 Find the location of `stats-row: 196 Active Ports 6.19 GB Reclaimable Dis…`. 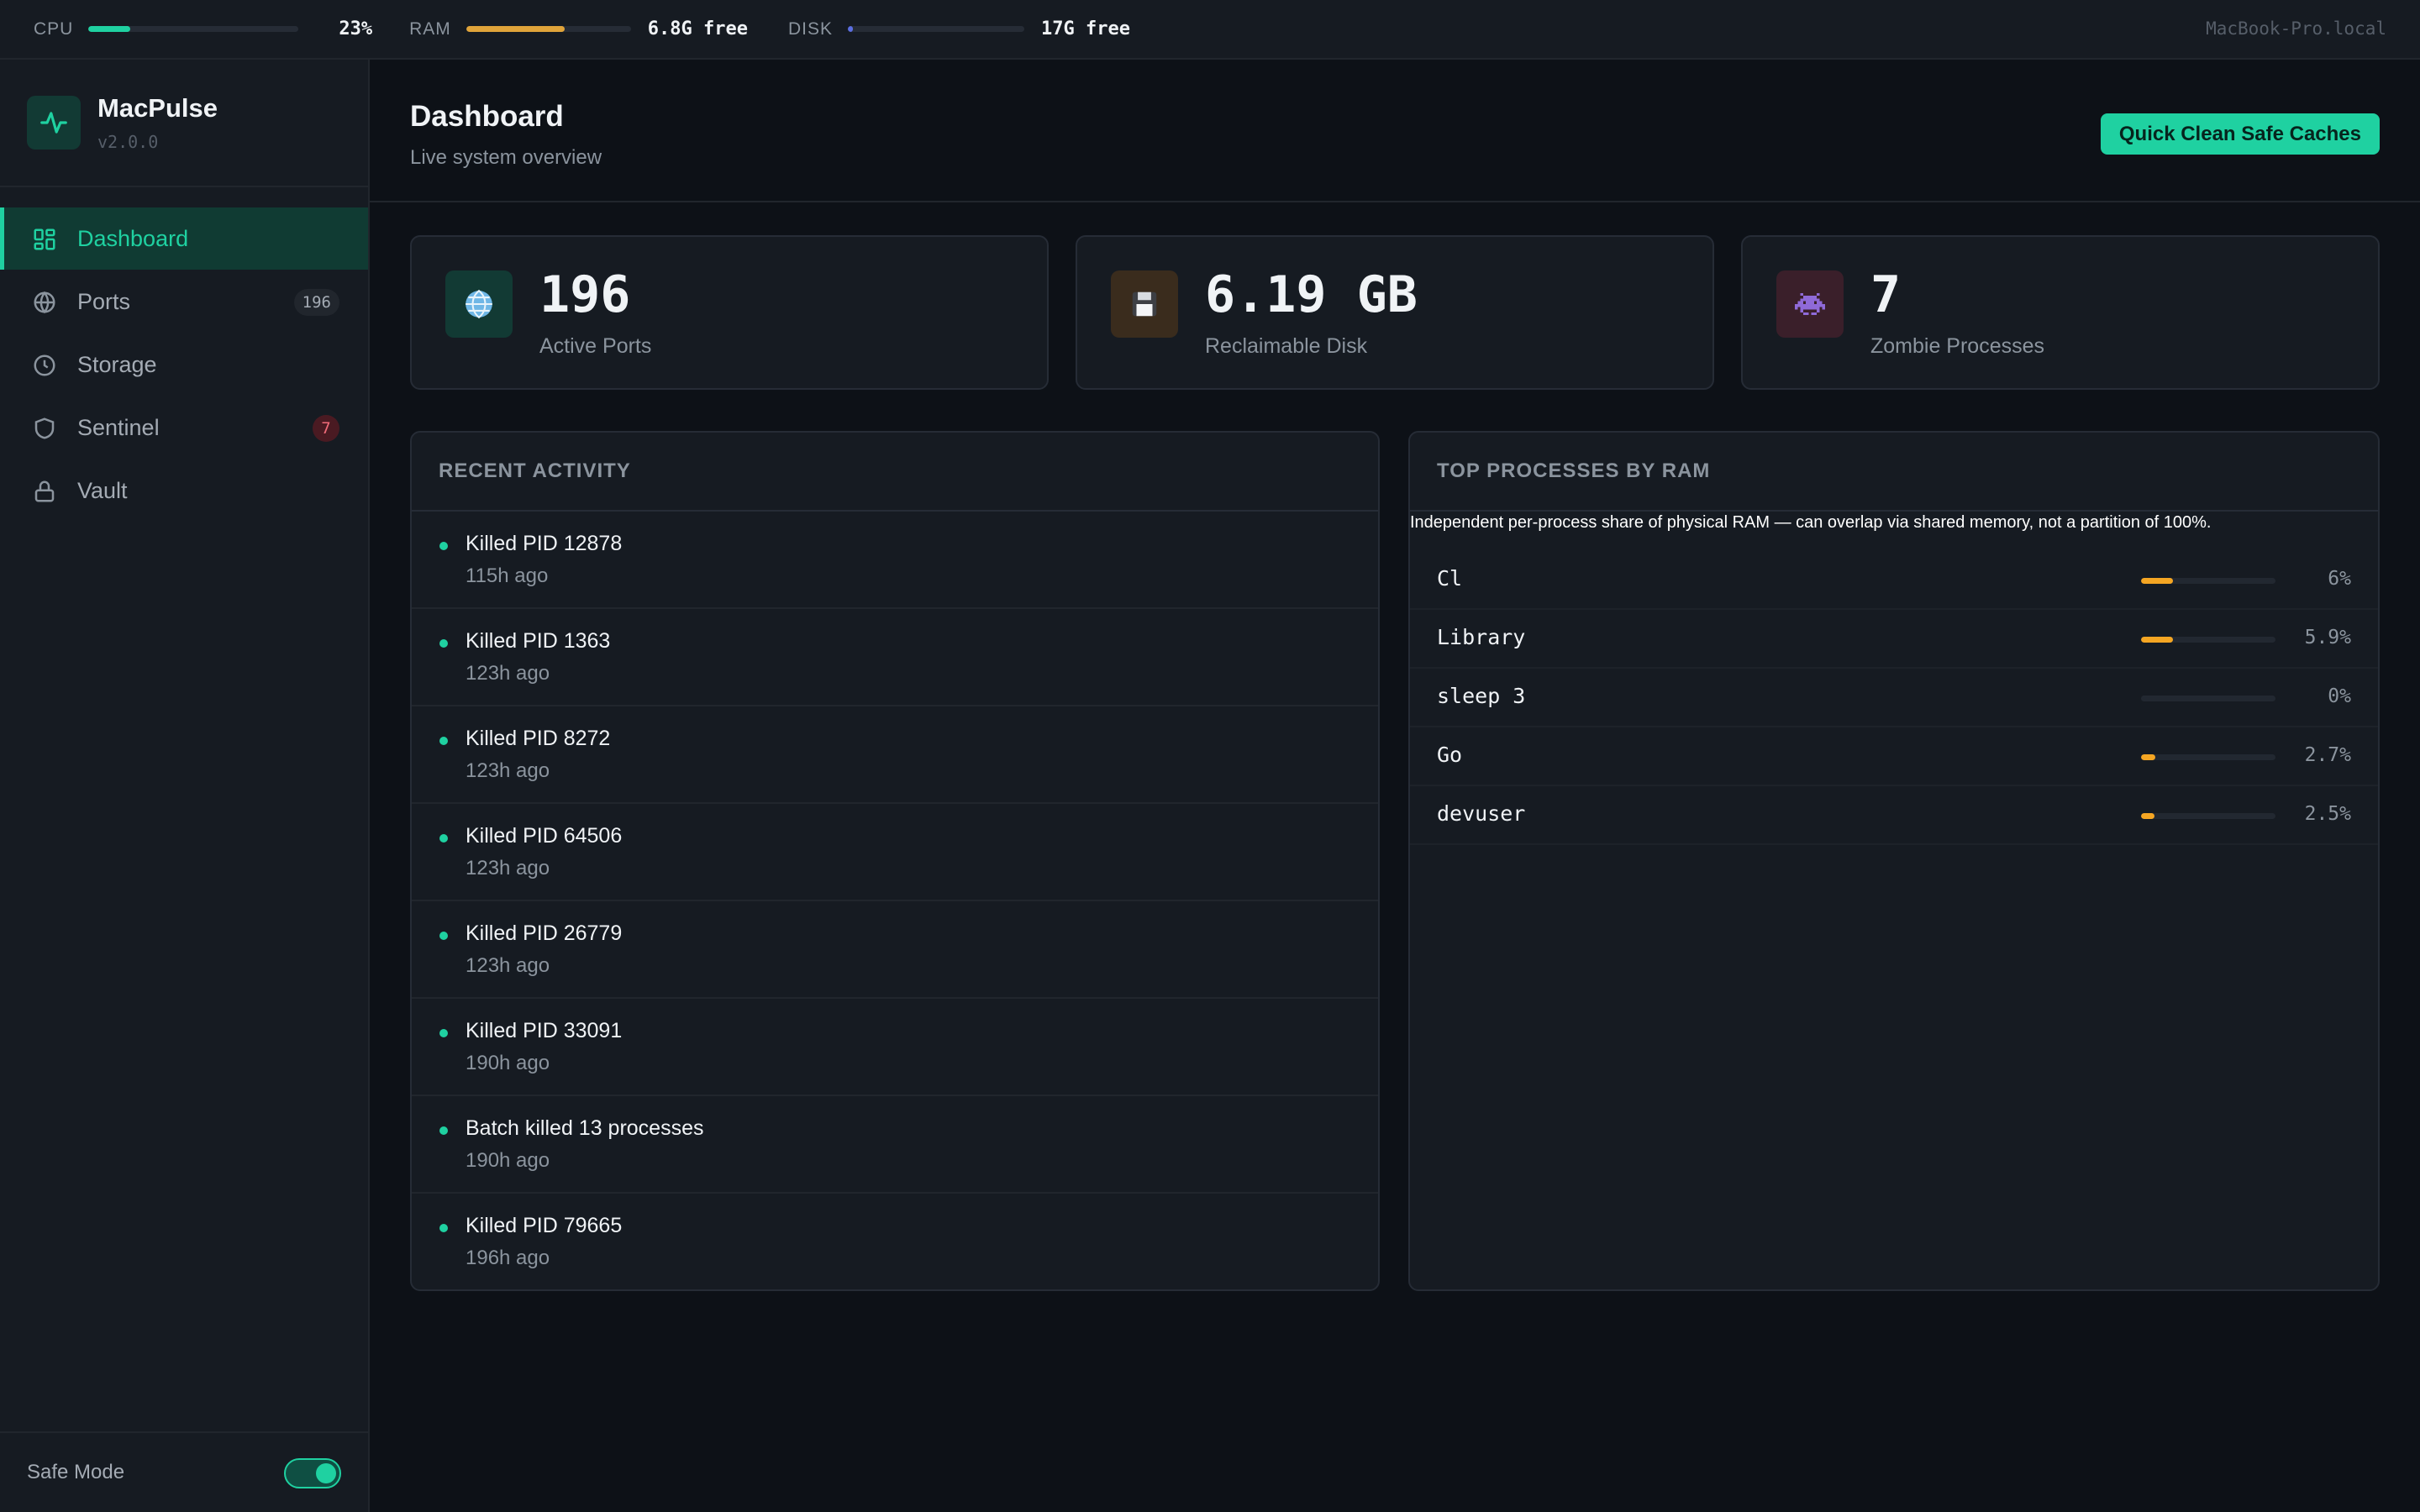

stats-row: 196 Active Ports 6.19 GB Reclaimable Dis… is located at coordinates (1395, 312).